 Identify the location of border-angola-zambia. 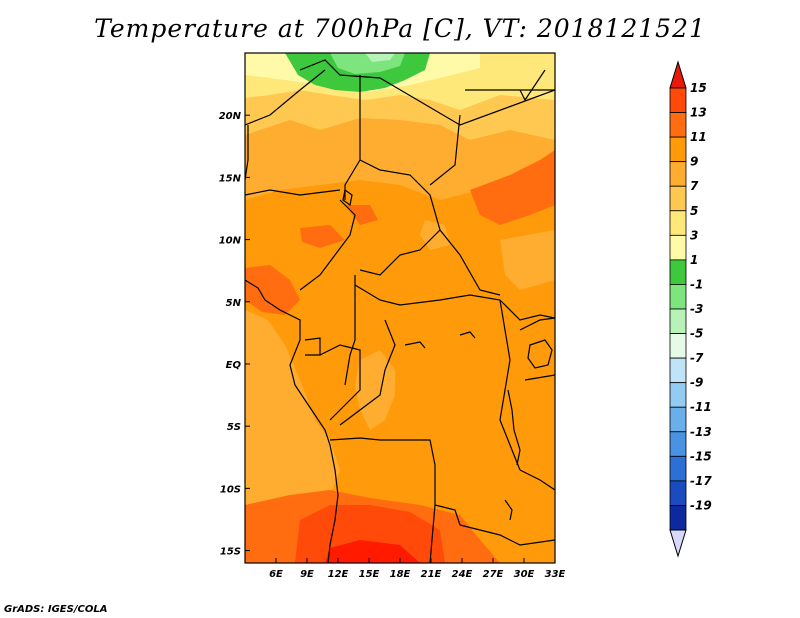
(432, 533).